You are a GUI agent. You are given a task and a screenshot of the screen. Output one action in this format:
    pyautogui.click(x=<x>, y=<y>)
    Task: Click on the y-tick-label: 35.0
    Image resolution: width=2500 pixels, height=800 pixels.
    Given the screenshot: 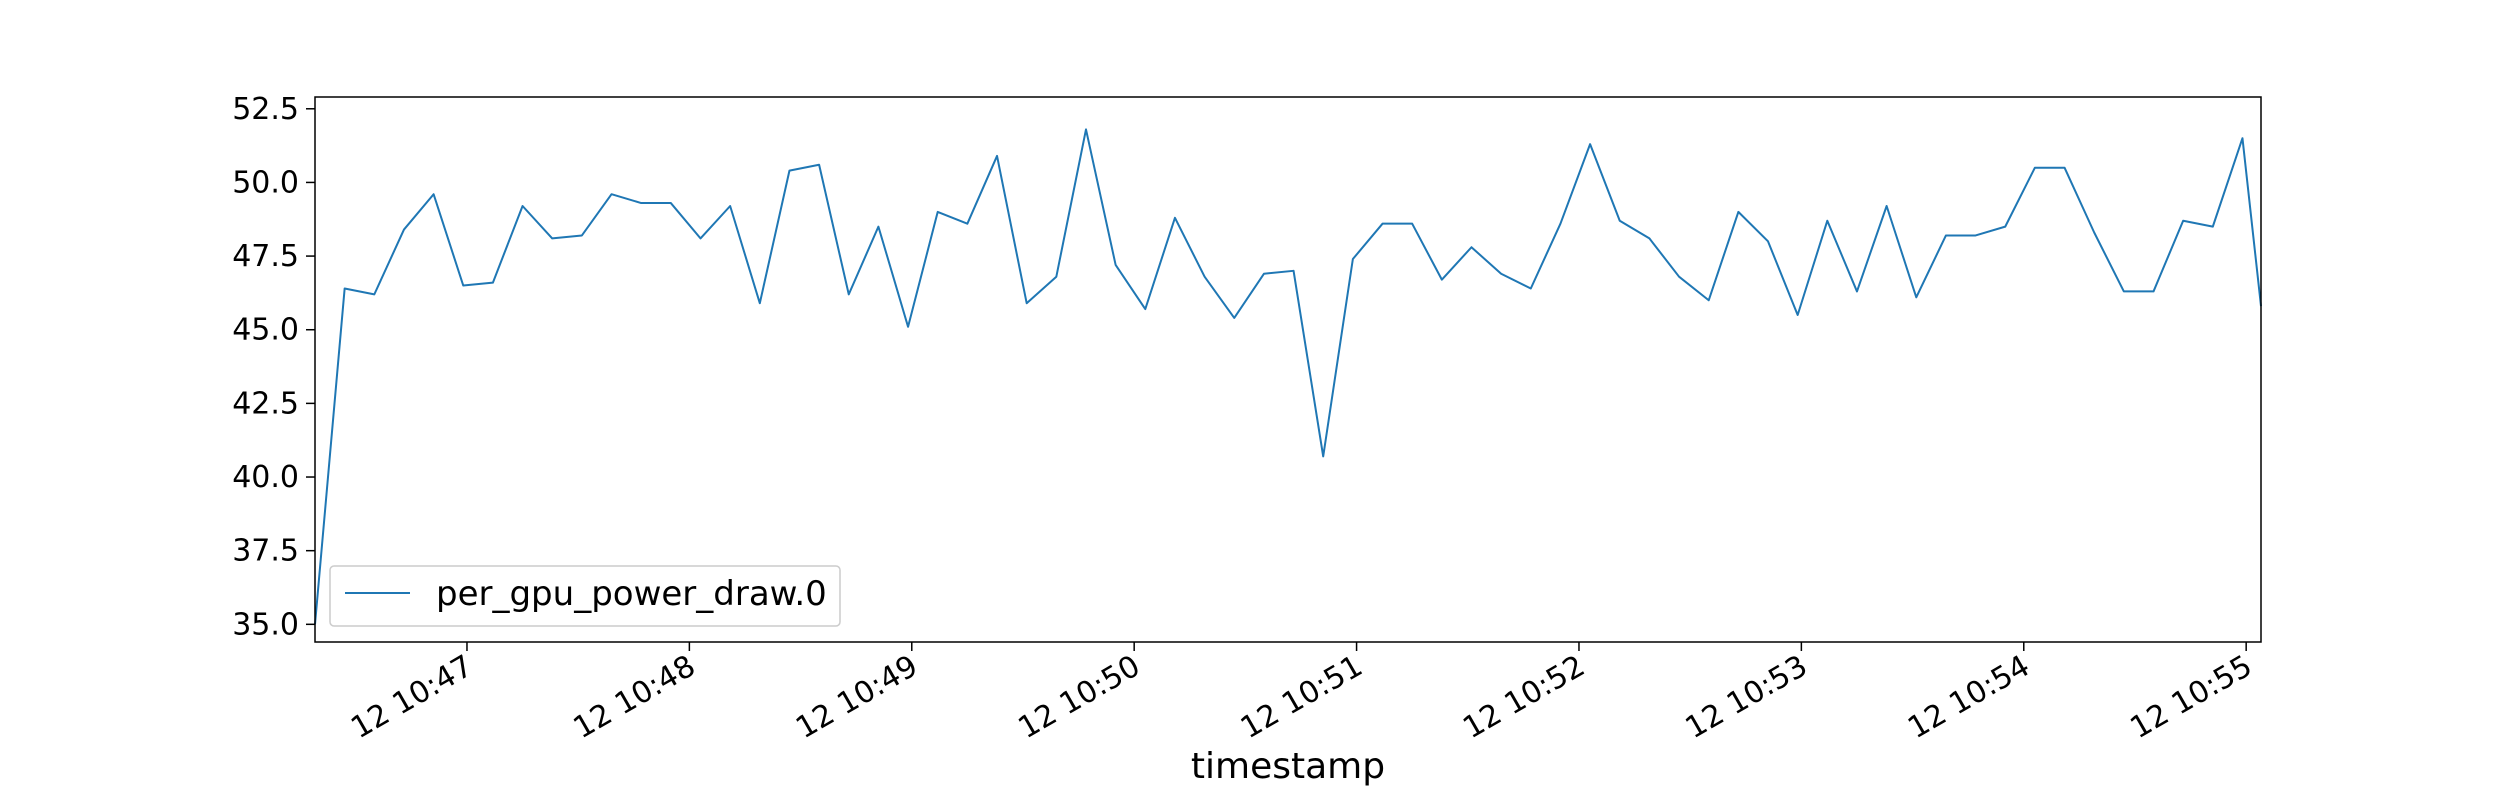 What is the action you would take?
    pyautogui.click(x=265, y=624)
    